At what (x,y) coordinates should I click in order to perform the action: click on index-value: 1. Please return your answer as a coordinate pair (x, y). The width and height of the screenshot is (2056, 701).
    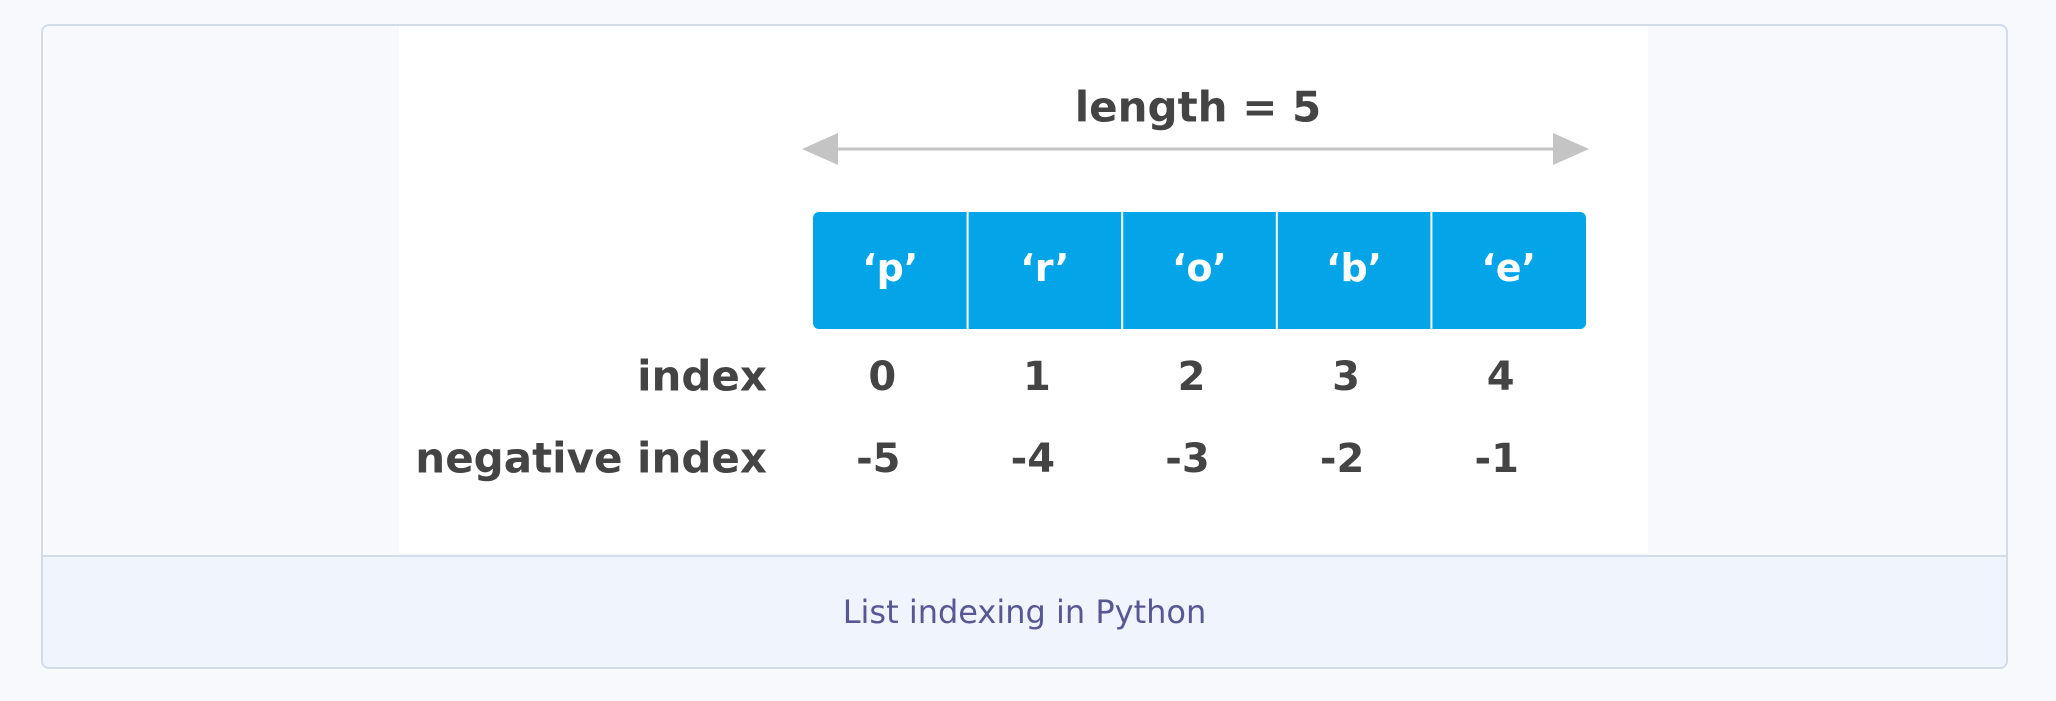
    Looking at the image, I should click on (1037, 377).